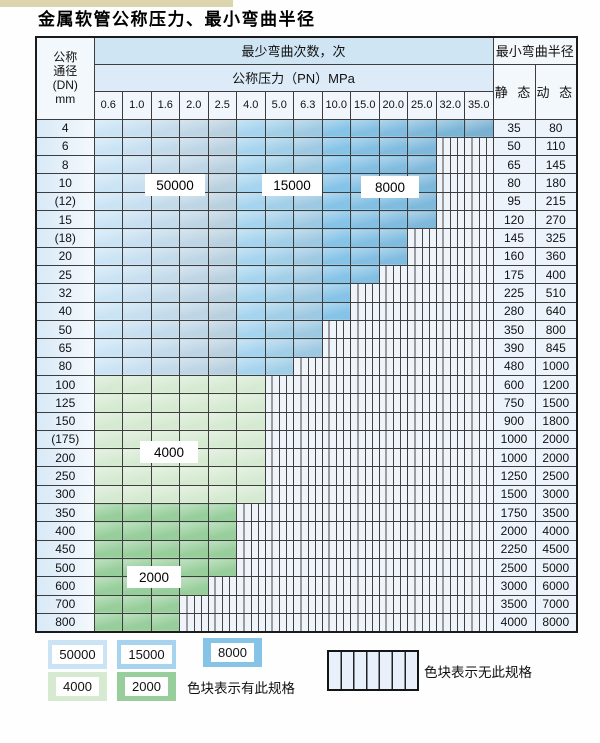 Image resolution: width=600 pixels, height=743 pixels. Describe the element at coordinates (556, 476) in the screenshot. I see `dynamic-radius-cell: 2500` at that location.